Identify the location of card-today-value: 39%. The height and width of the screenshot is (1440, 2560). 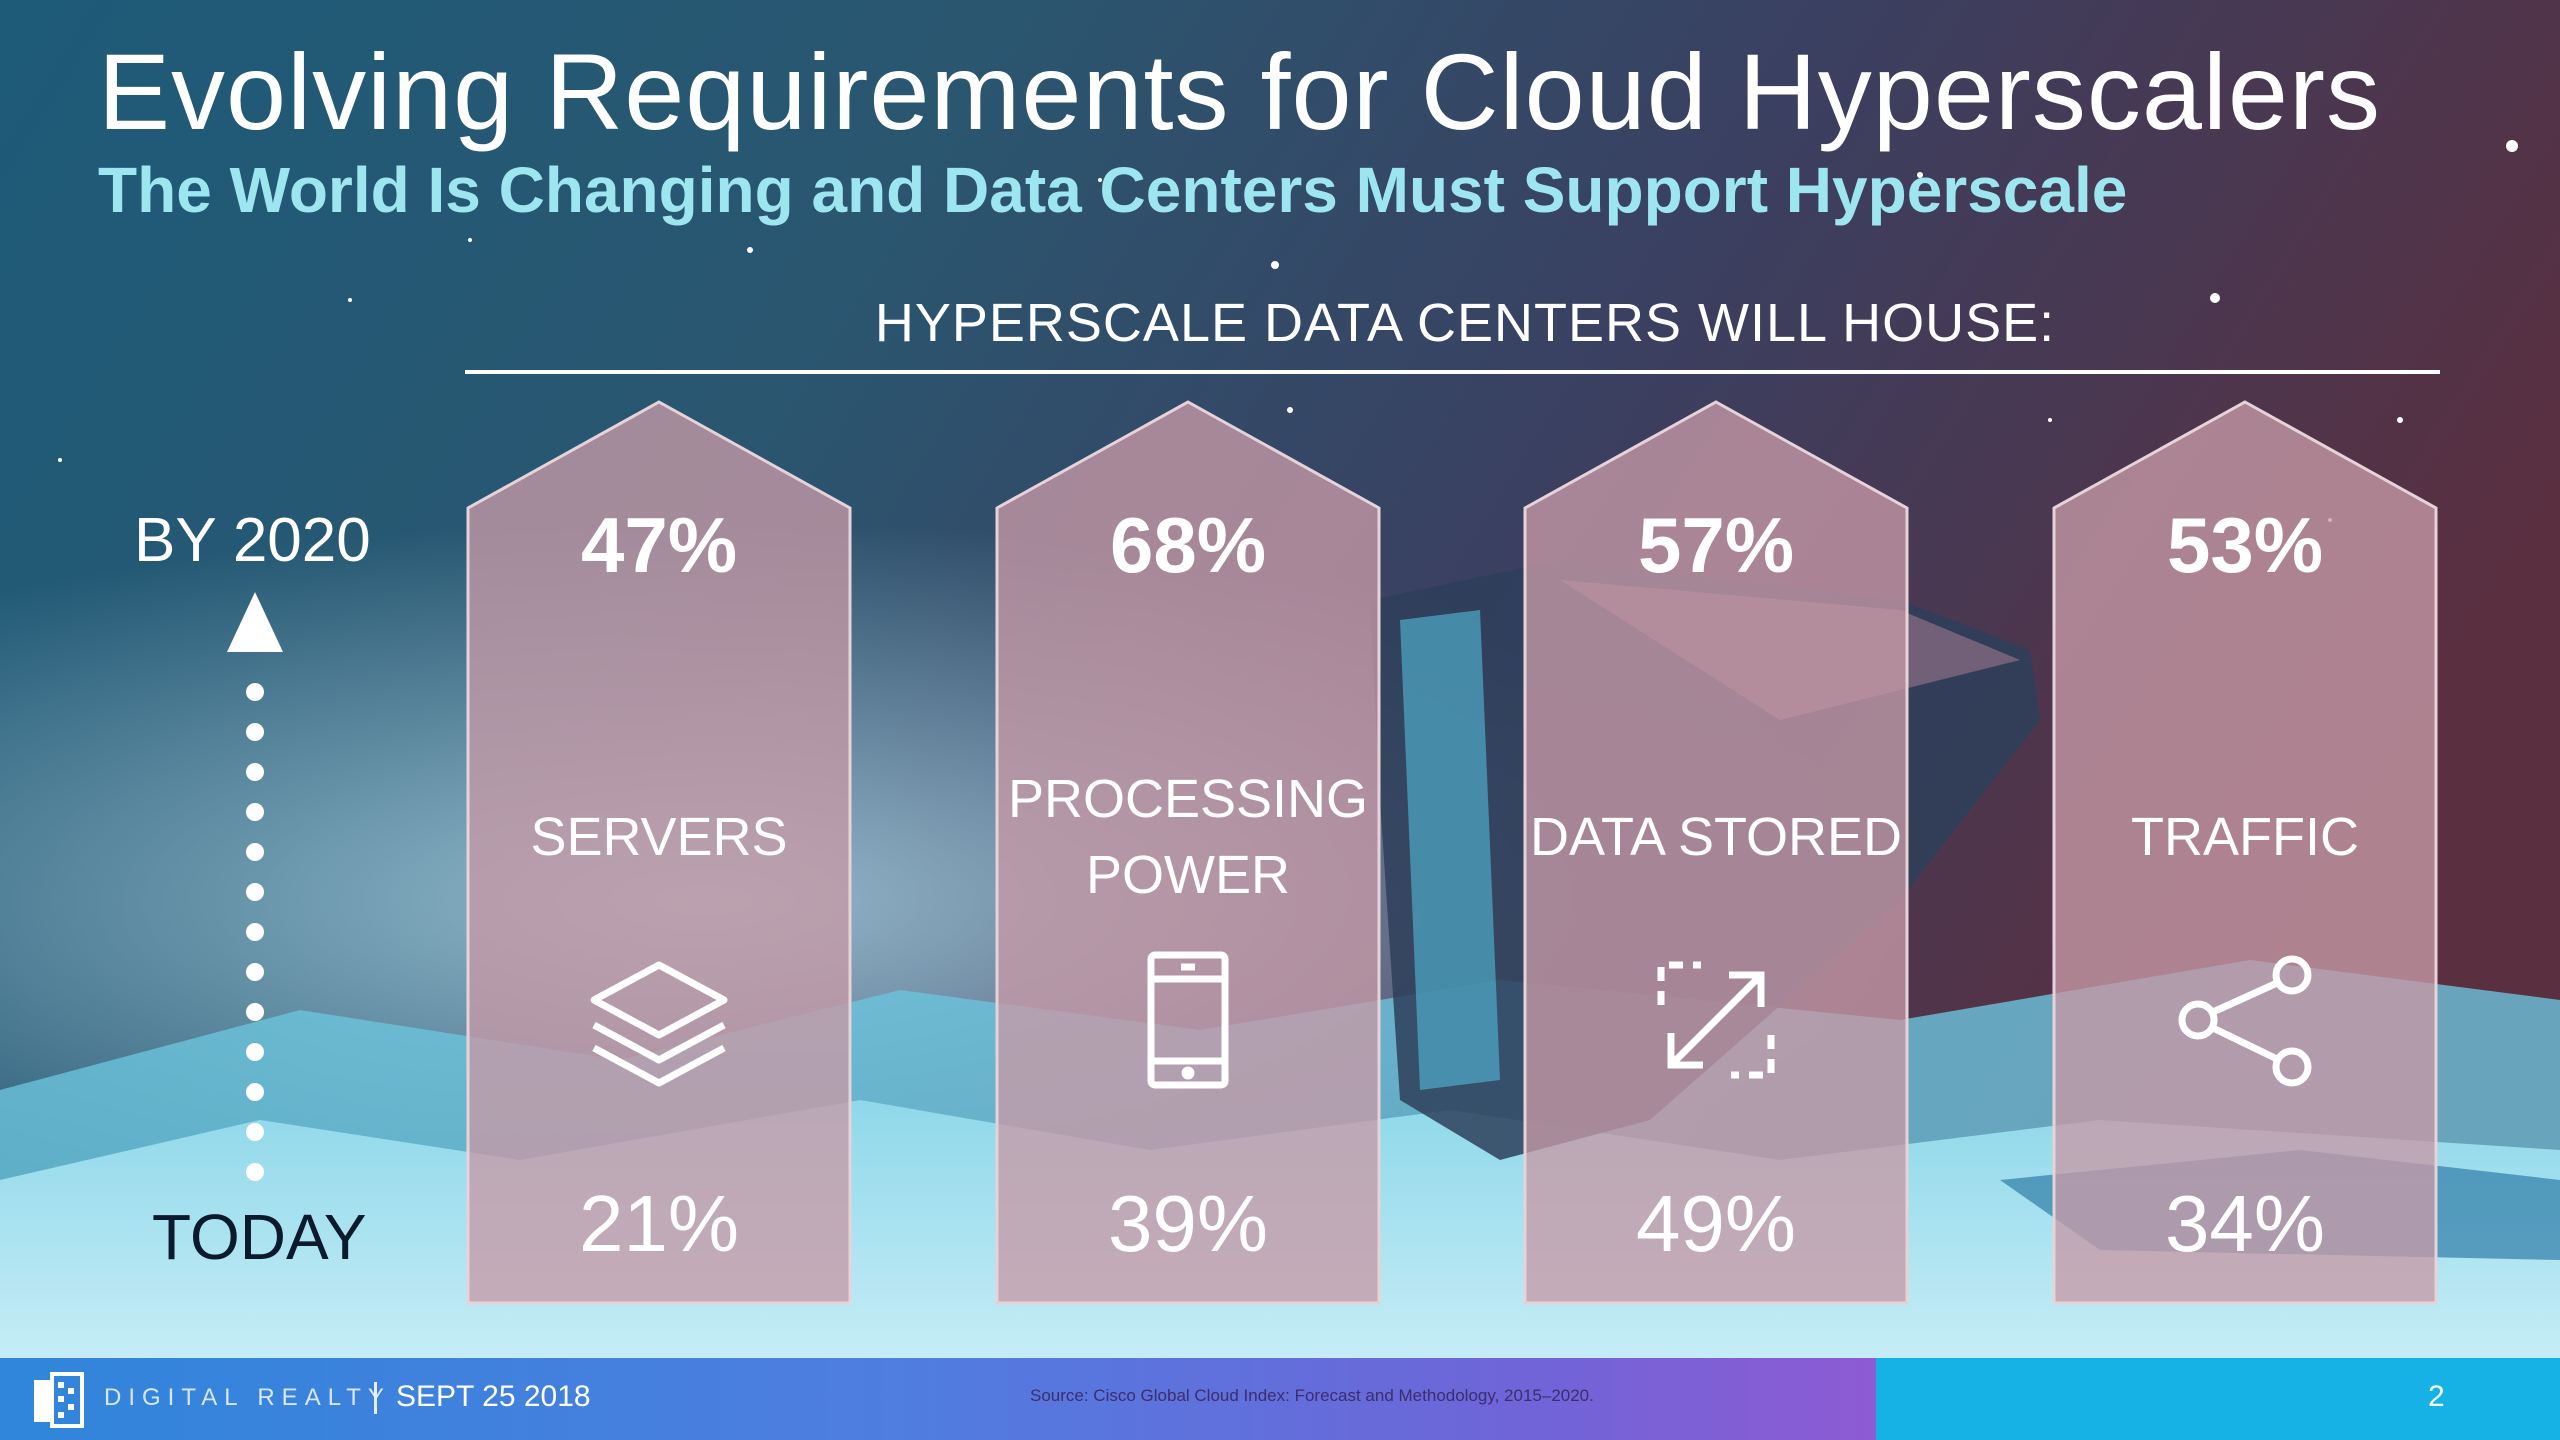
(1188, 1223).